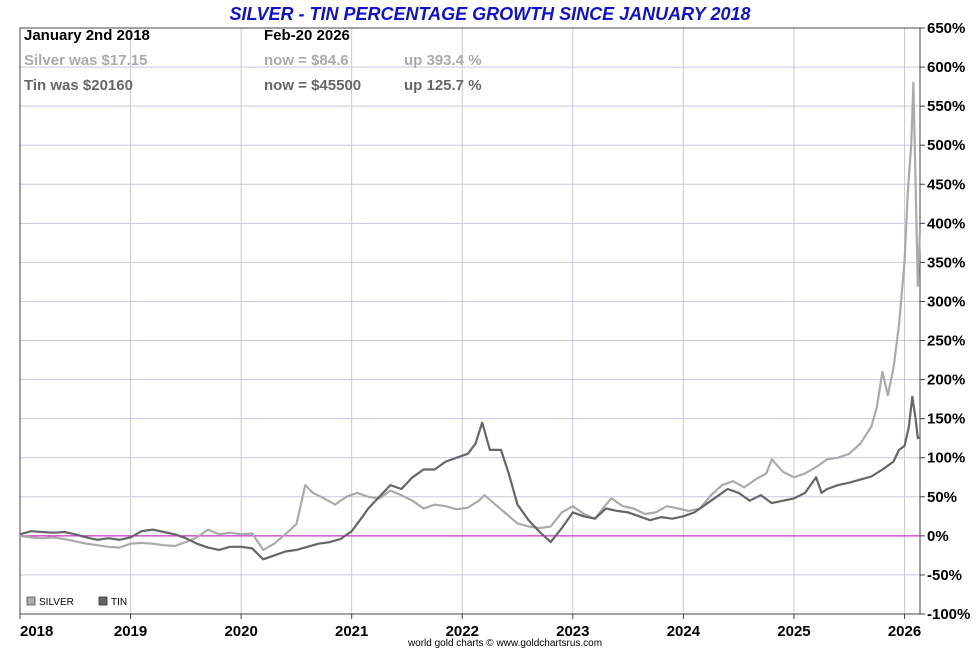  Describe the element at coordinates (942, 497) in the screenshot. I see `y-tick-label: 50%` at that location.